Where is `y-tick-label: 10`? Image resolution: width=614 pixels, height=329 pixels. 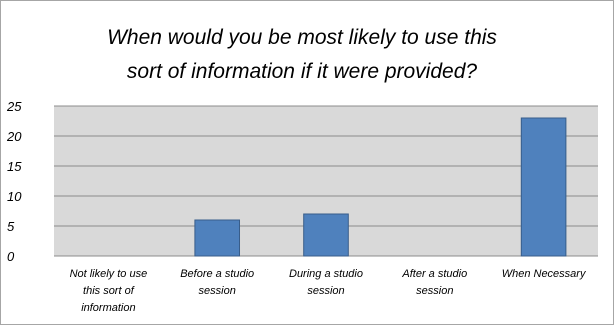
y-tick-label: 10 is located at coordinates (14, 196).